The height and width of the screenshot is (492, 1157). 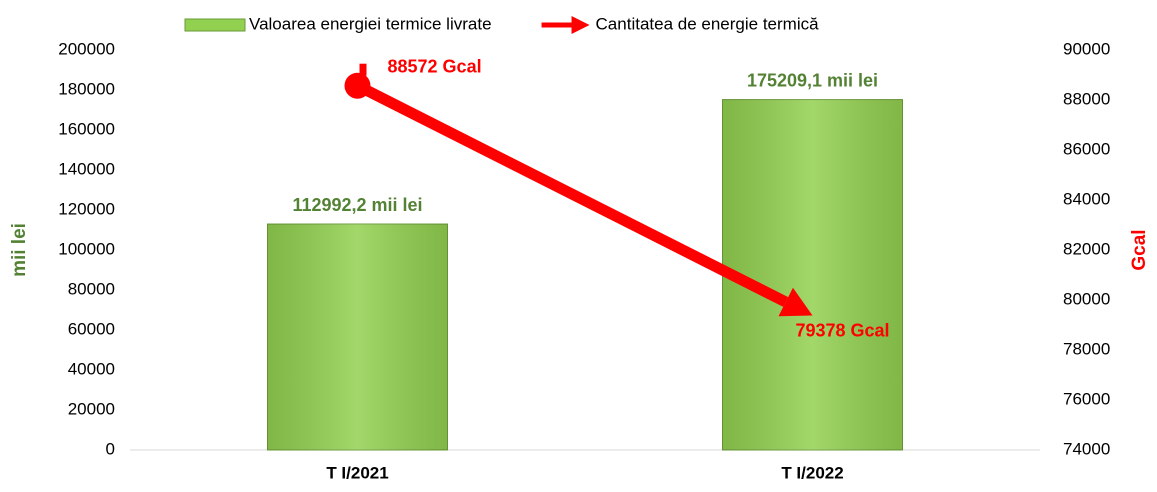 What do you see at coordinates (1086, 348) in the screenshot?
I see `y2-tick-label: 78000` at bounding box center [1086, 348].